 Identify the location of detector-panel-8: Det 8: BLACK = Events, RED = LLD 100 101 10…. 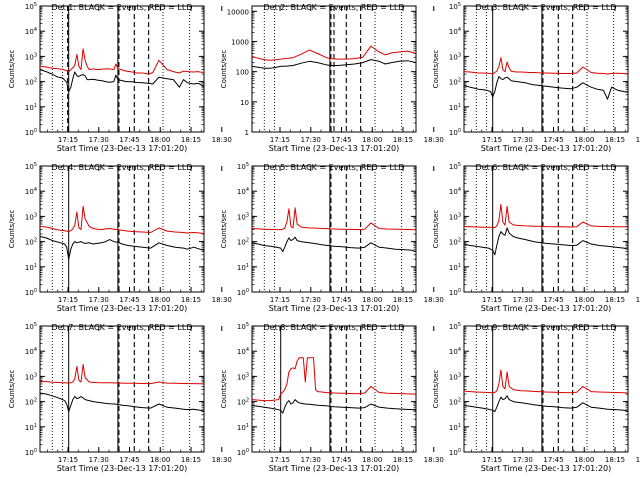
(332, 397).